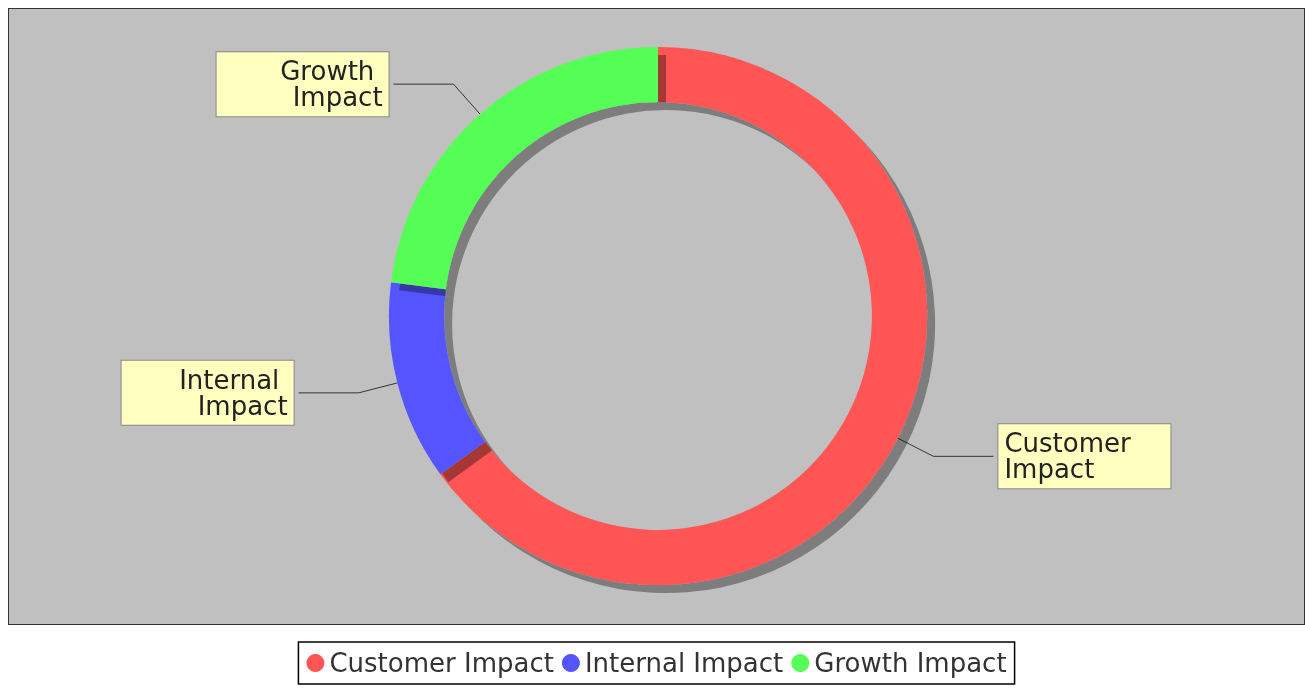  What do you see at coordinates (441, 663) in the screenshot?
I see `legend-label: Customer Impact` at bounding box center [441, 663].